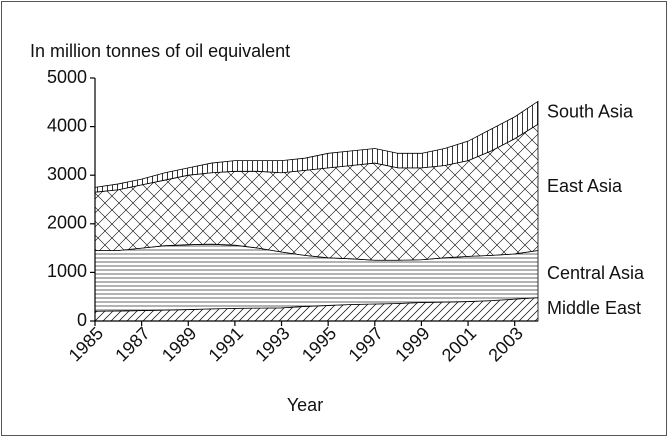 The height and width of the screenshot is (437, 668). Describe the element at coordinates (596, 273) in the screenshot. I see `legend-label: Central Asia` at that location.